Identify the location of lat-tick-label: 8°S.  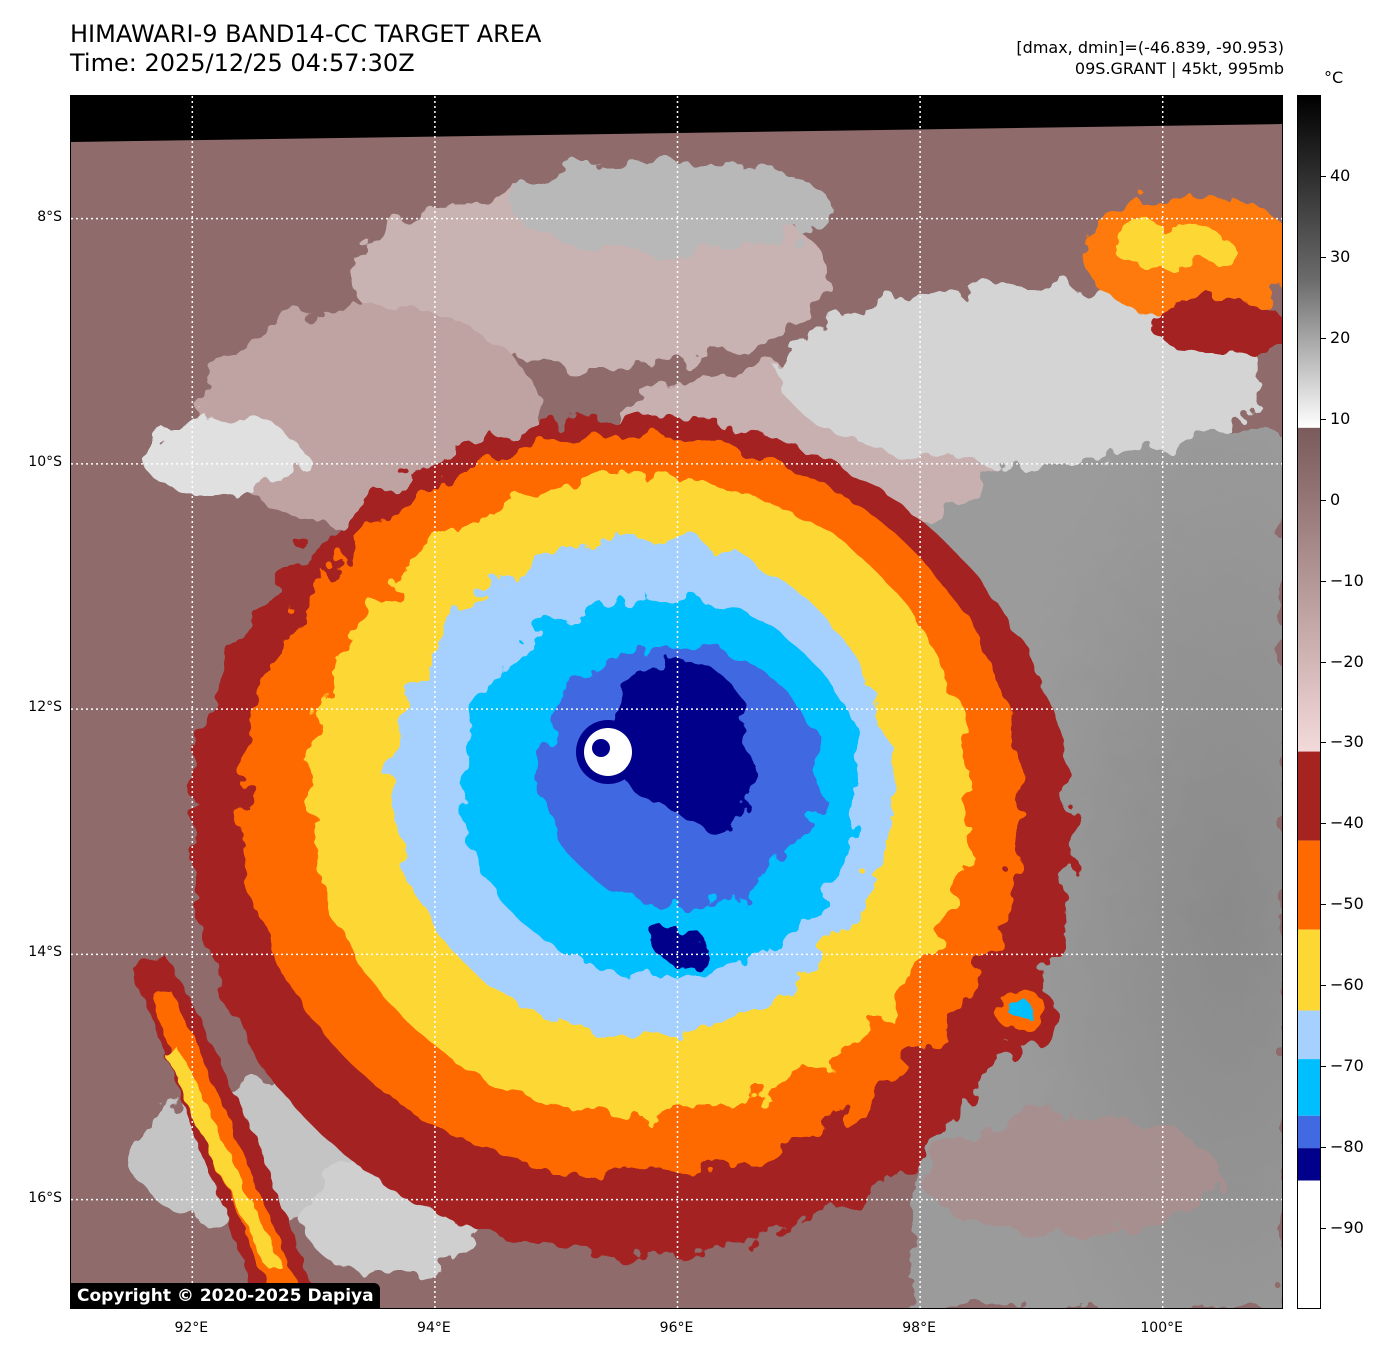
(49, 216).